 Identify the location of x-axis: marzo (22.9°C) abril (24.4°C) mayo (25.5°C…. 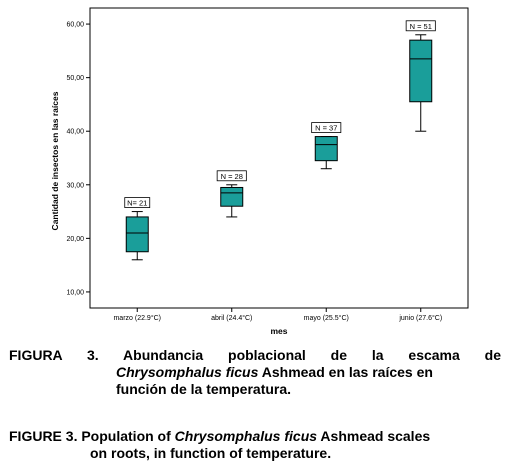
(277, 315).